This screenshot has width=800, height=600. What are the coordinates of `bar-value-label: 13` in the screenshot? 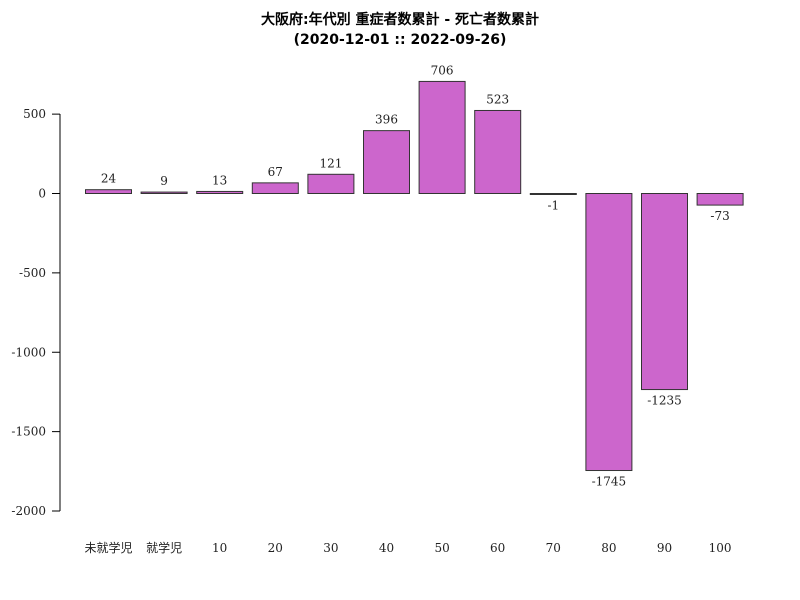 It's located at (219, 180).